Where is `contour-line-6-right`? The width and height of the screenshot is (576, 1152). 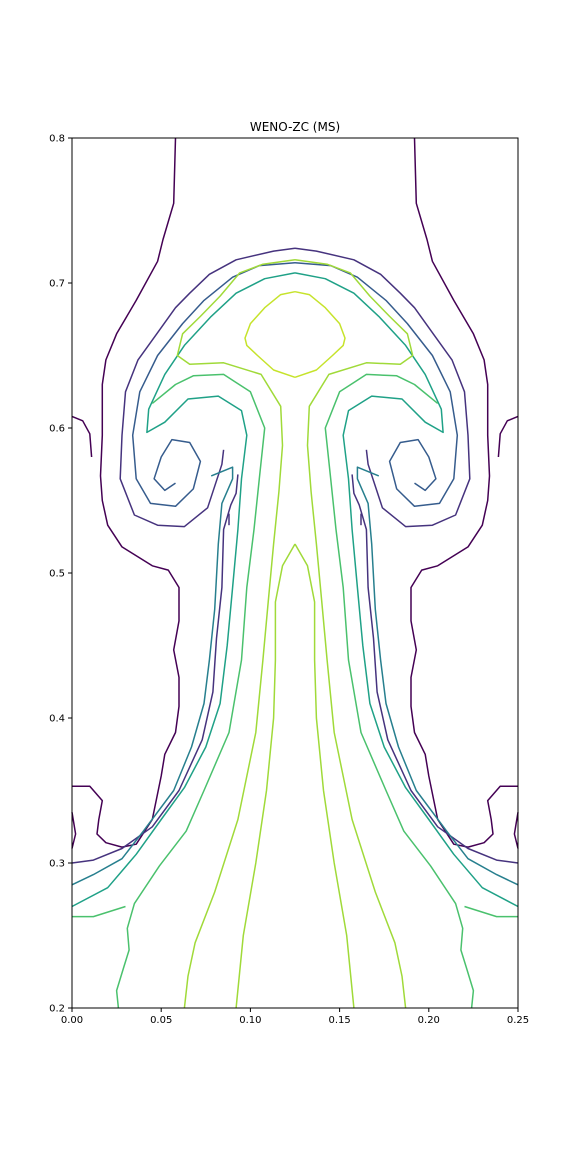 contour-line-6-right is located at coordinates (376, 384).